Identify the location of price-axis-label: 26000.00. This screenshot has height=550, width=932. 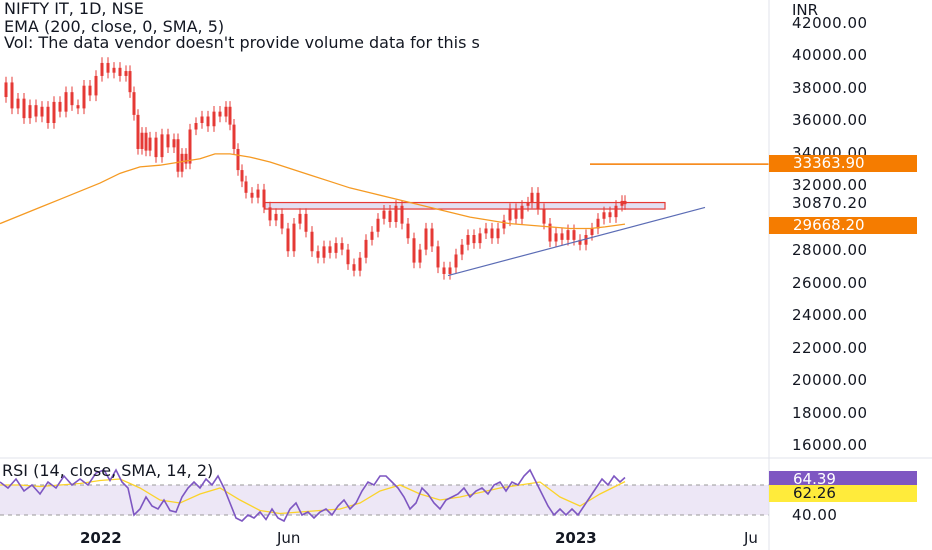
(830, 282).